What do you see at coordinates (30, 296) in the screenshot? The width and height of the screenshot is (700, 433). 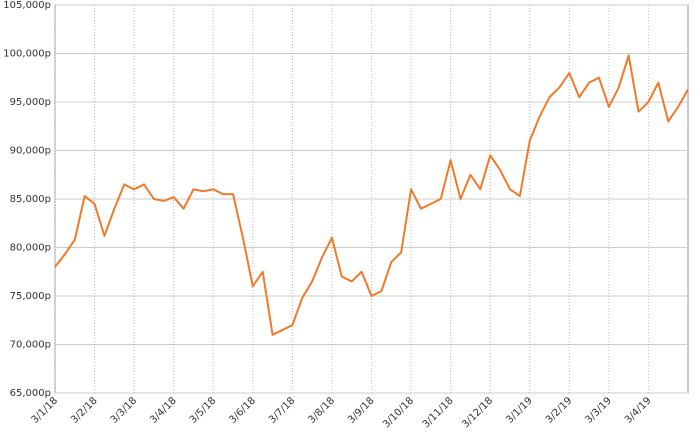 I see `y-tick-label: 75,000p` at bounding box center [30, 296].